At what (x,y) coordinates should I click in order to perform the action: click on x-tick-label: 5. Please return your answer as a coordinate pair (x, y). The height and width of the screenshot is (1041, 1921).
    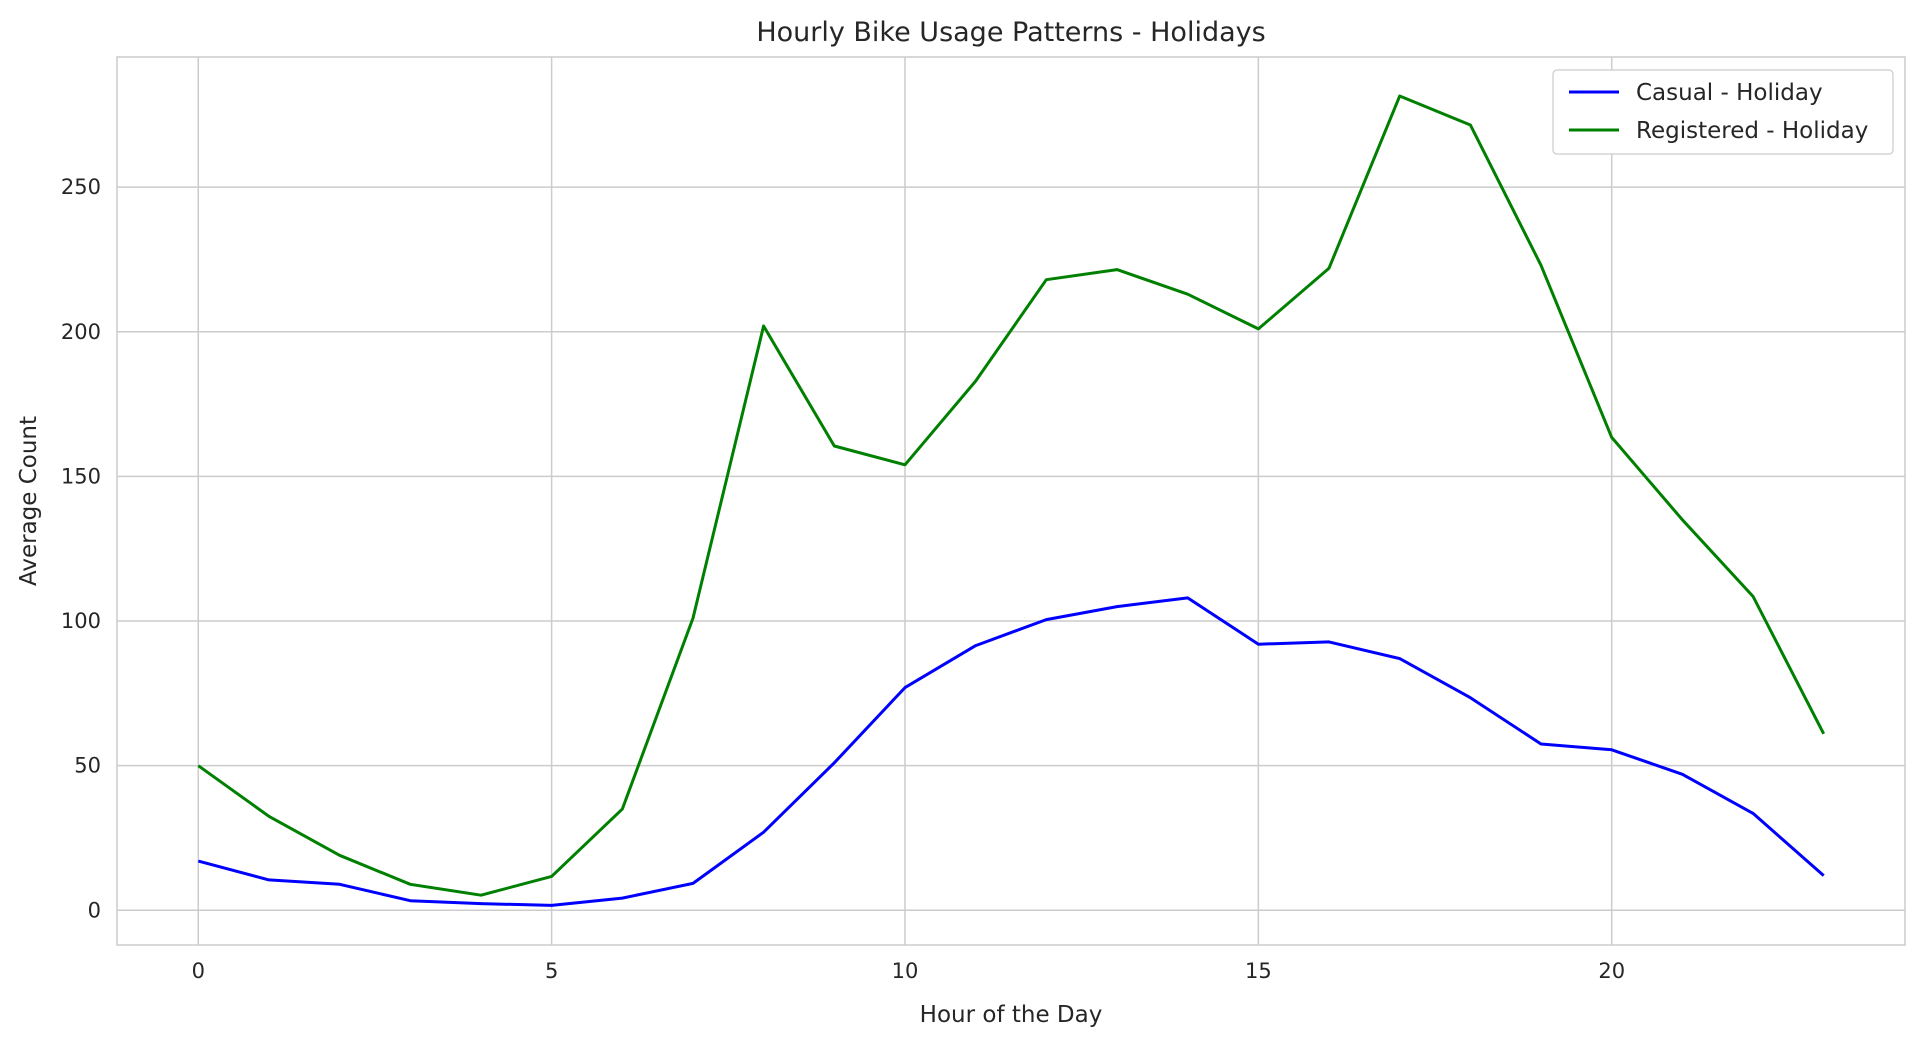
    Looking at the image, I should click on (551, 971).